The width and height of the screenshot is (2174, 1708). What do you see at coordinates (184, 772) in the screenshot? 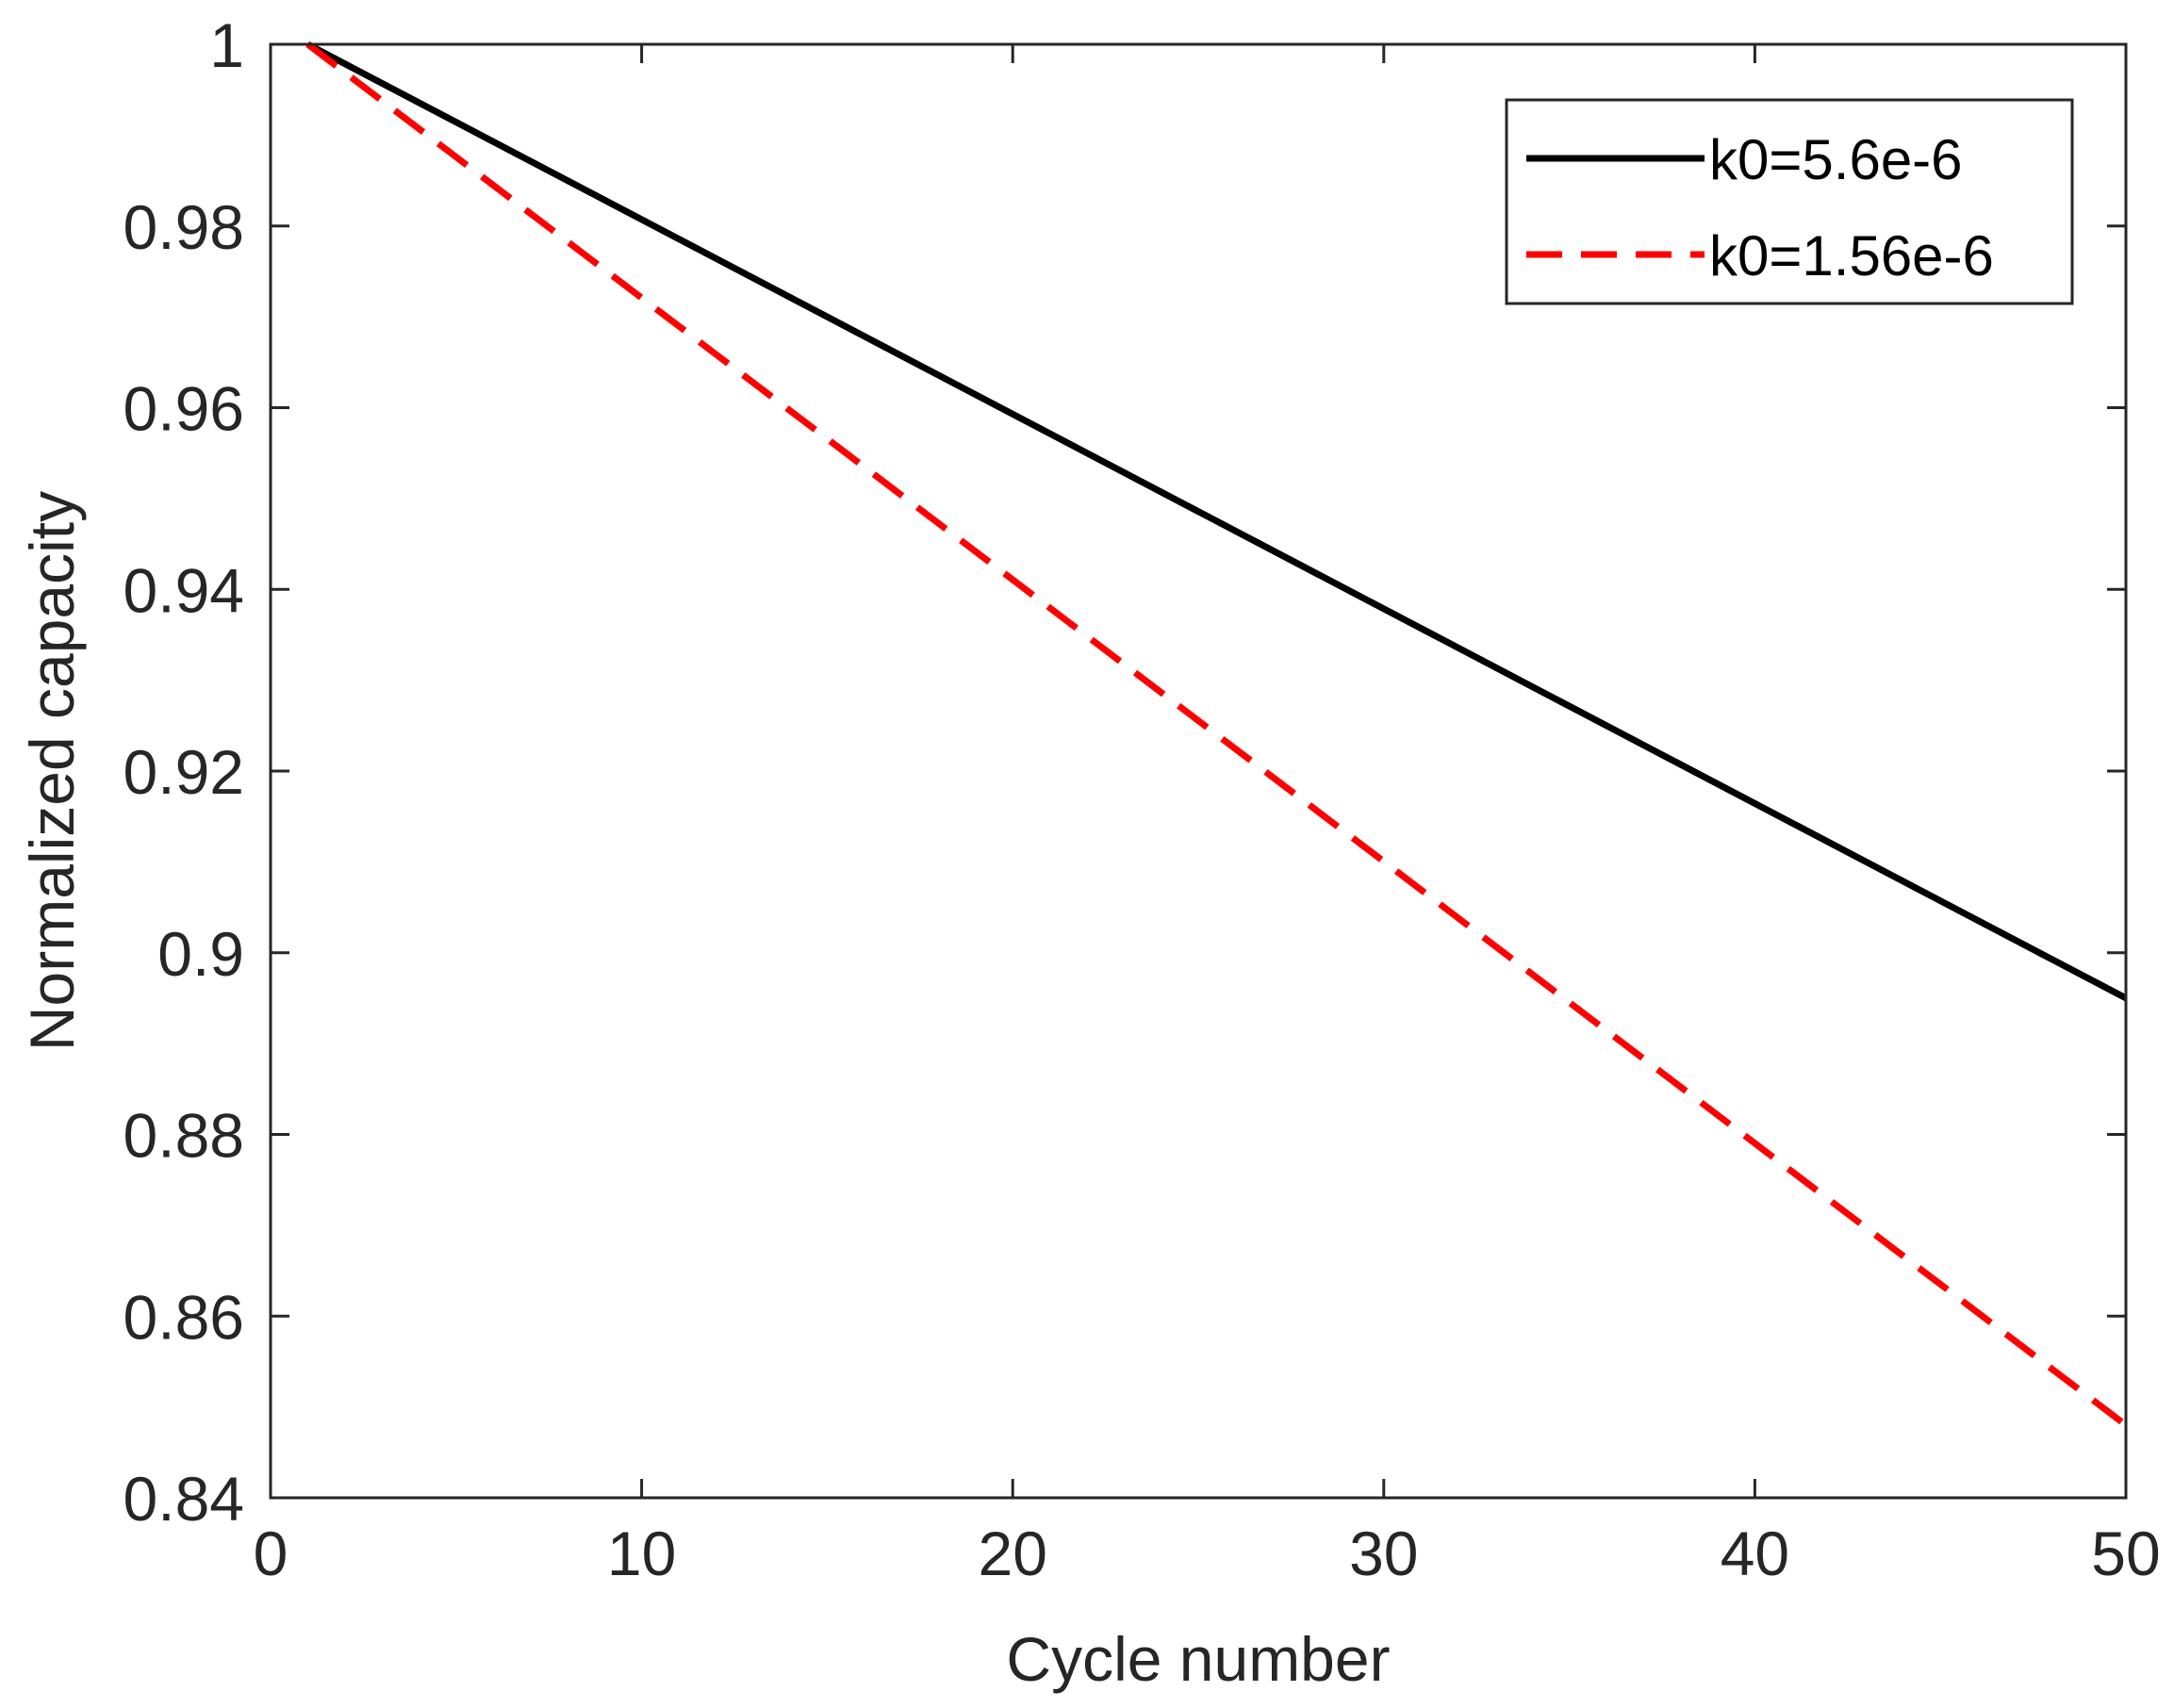
I see `y-tick-label: 0.92` at bounding box center [184, 772].